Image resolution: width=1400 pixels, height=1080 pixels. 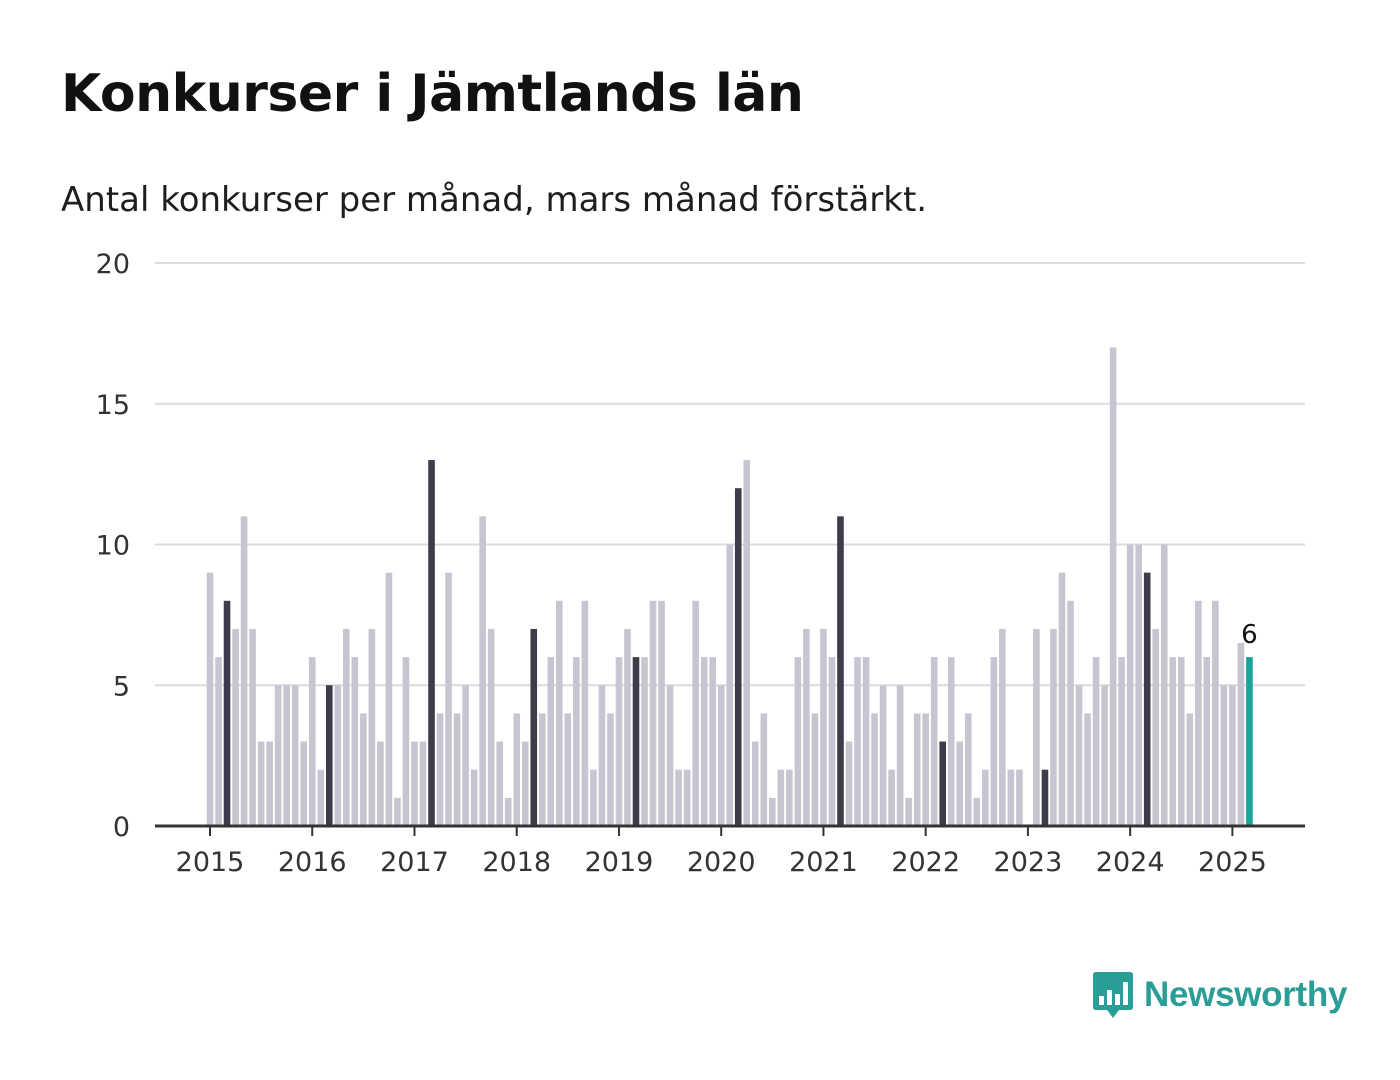 I want to click on y-tick-label: 20, so click(x=113, y=264).